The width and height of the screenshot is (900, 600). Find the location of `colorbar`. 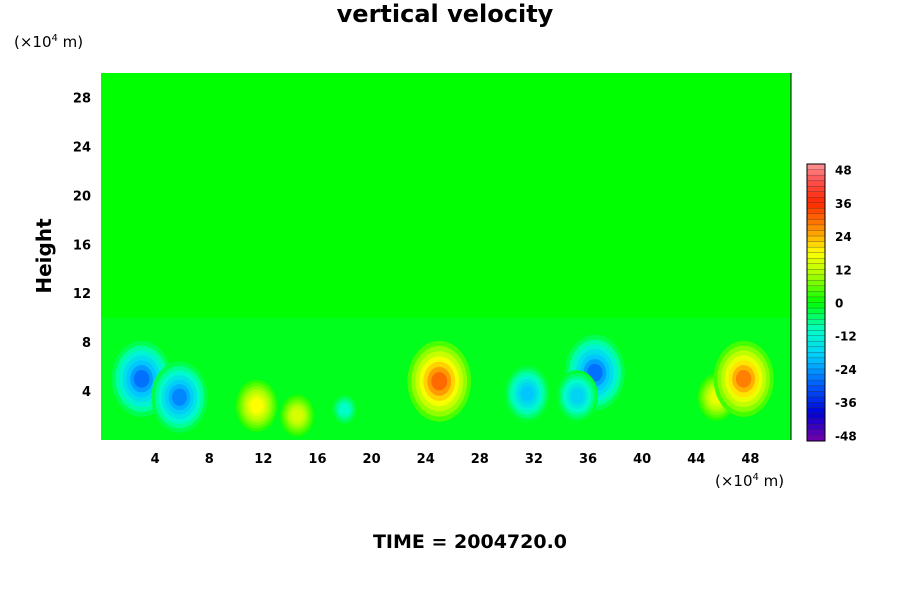

colorbar is located at coordinates (816, 302).